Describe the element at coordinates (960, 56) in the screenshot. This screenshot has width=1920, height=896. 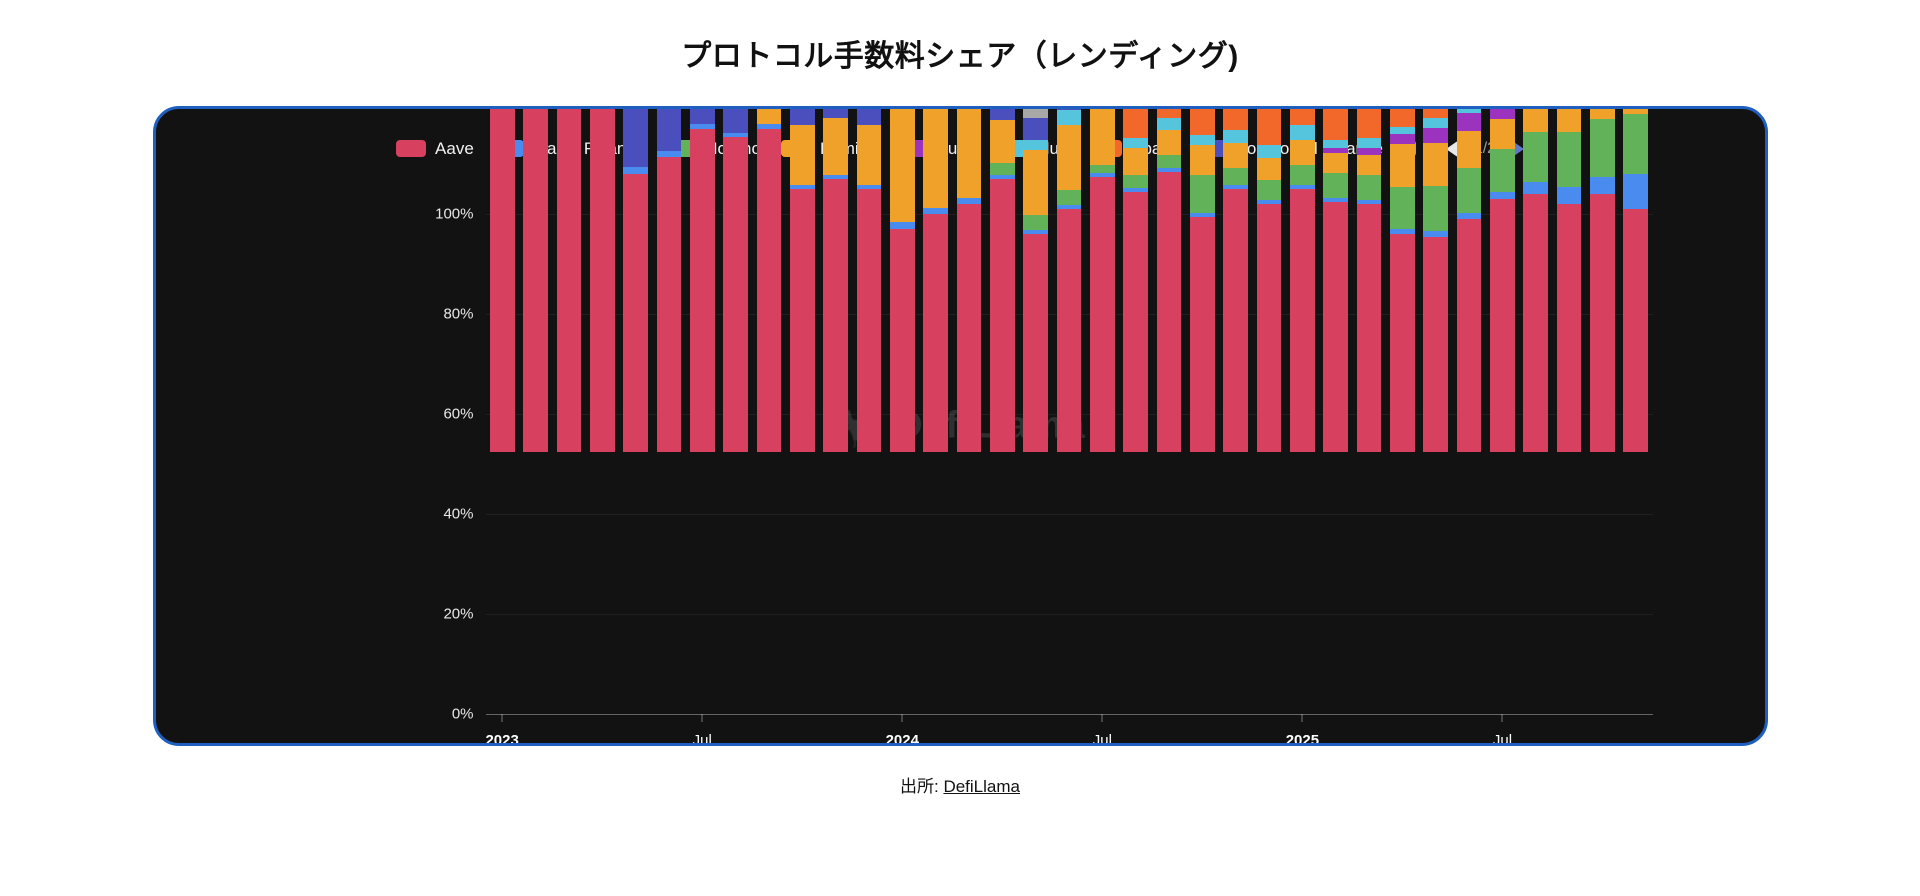
I see `page-title: プロトコル手数料シェア（レンディング)` at that location.